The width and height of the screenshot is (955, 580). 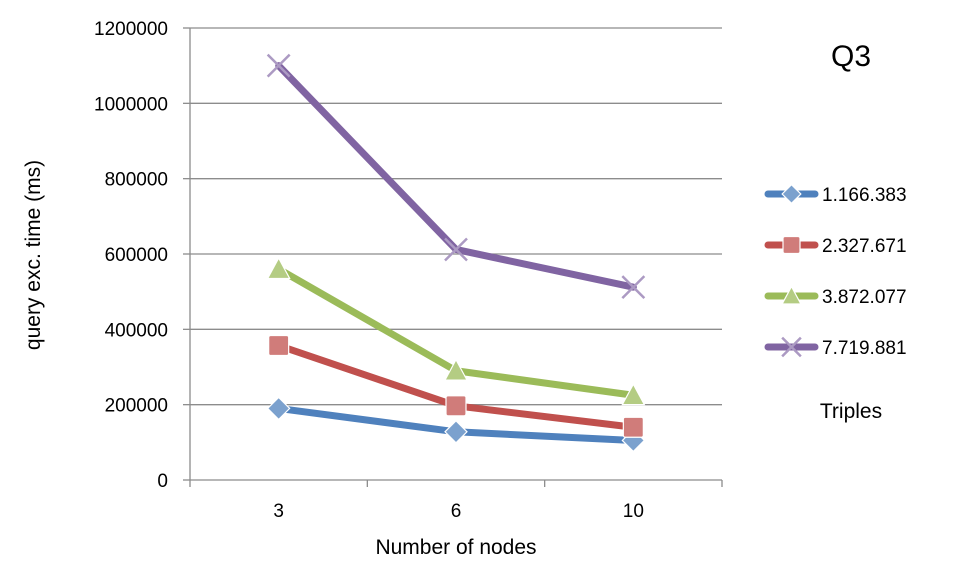 I want to click on x-tick-labels: 3 6 10, so click(x=458, y=511).